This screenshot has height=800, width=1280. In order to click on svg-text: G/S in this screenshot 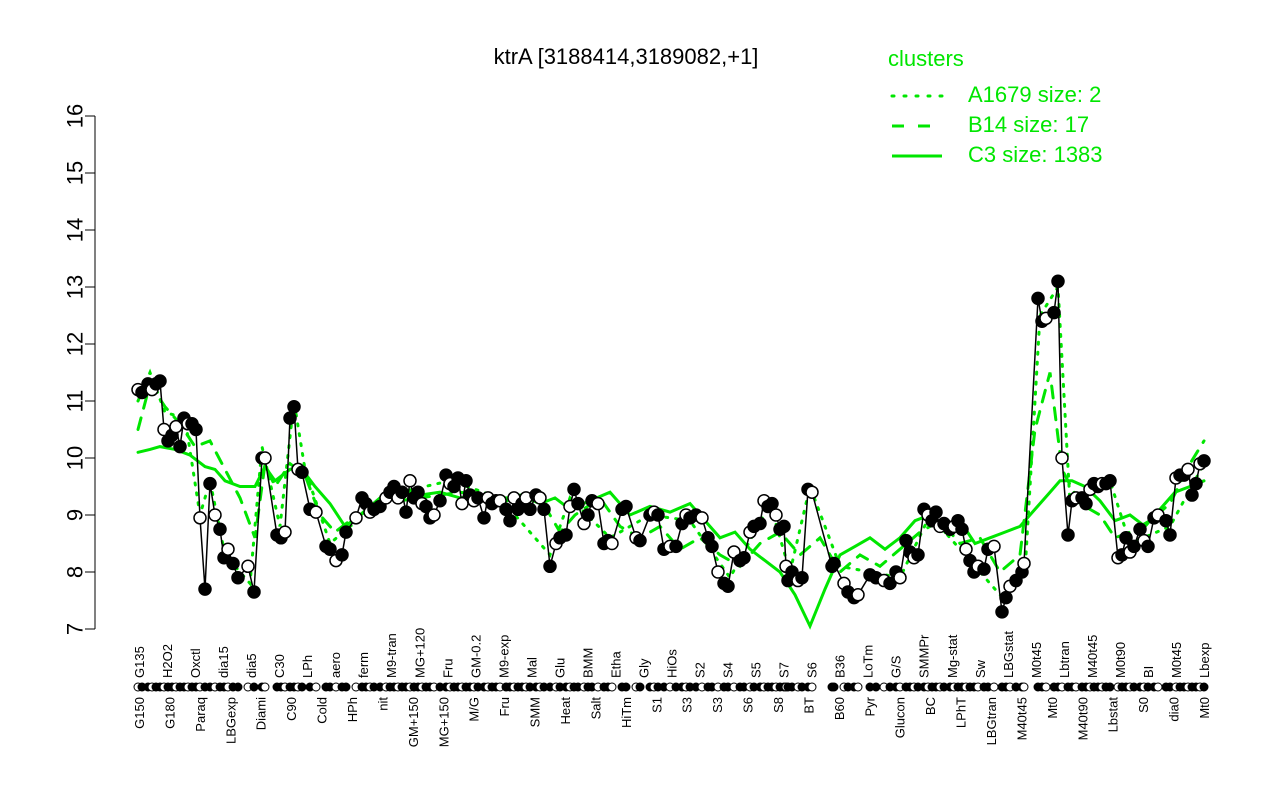, I will do `click(896, 666)`.